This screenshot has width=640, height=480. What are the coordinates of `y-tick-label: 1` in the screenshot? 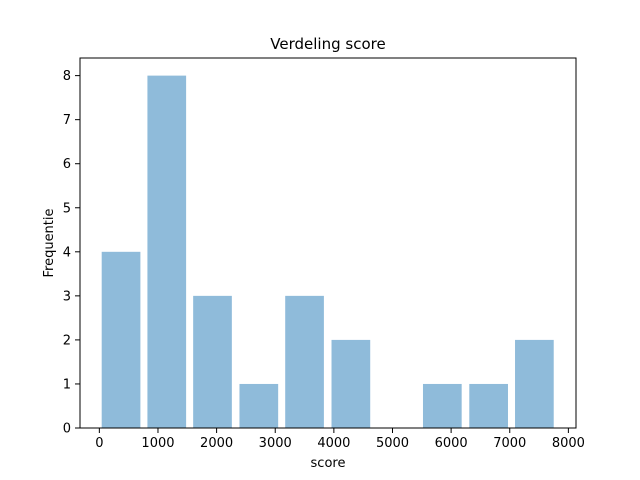 It's located at (67, 384).